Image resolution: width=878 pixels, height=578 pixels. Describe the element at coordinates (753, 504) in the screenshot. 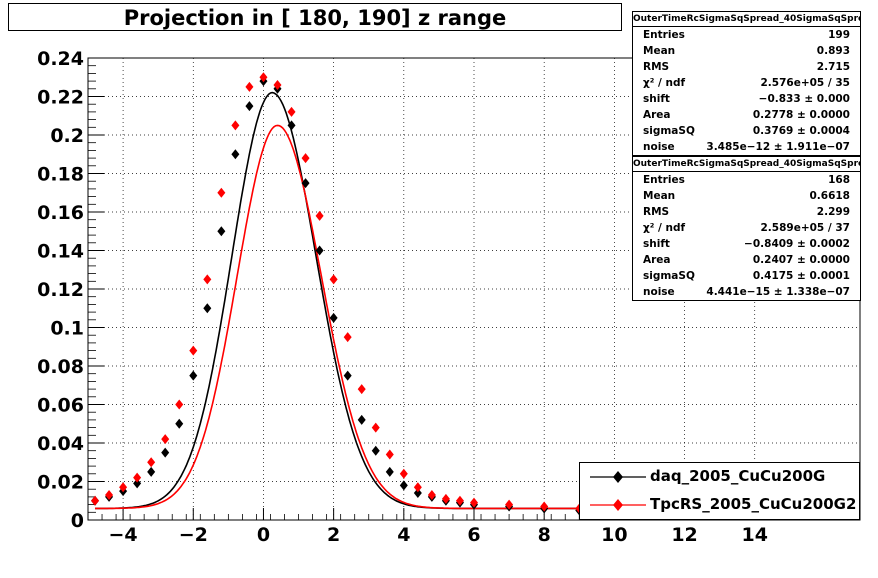

I see `legend-label: TpcRS_2005_CuCu200G2` at that location.